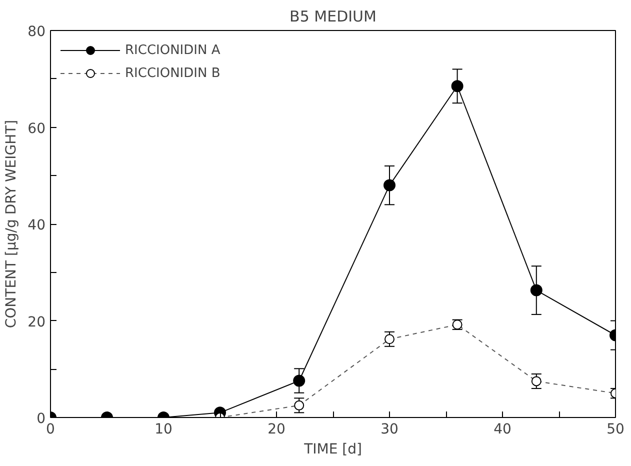  What do you see at coordinates (37, 32) in the screenshot?
I see `y-tick-label: 80` at bounding box center [37, 32].